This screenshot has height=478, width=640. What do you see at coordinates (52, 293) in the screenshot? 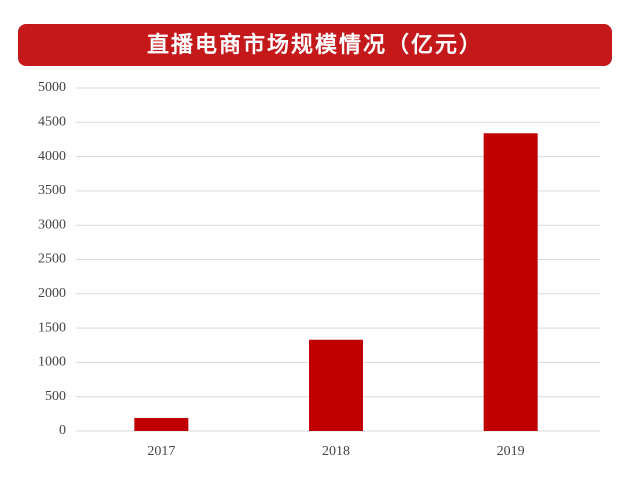
I see `y-tick-label: 2000` at bounding box center [52, 293].